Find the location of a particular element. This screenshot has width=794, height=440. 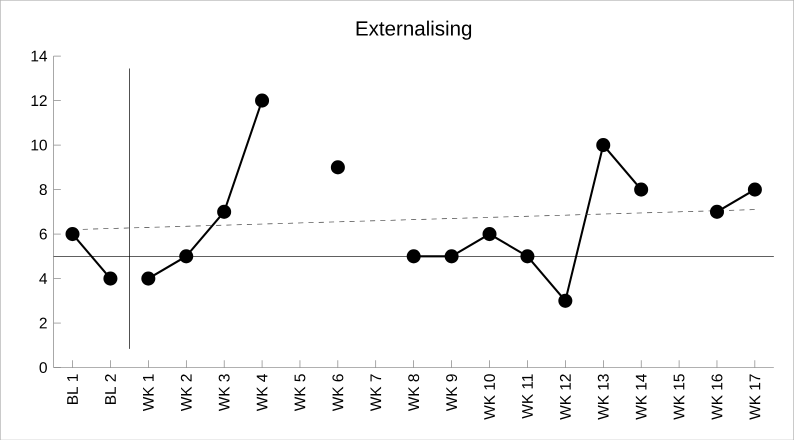

y-tick-label: 10 is located at coordinates (39, 144).